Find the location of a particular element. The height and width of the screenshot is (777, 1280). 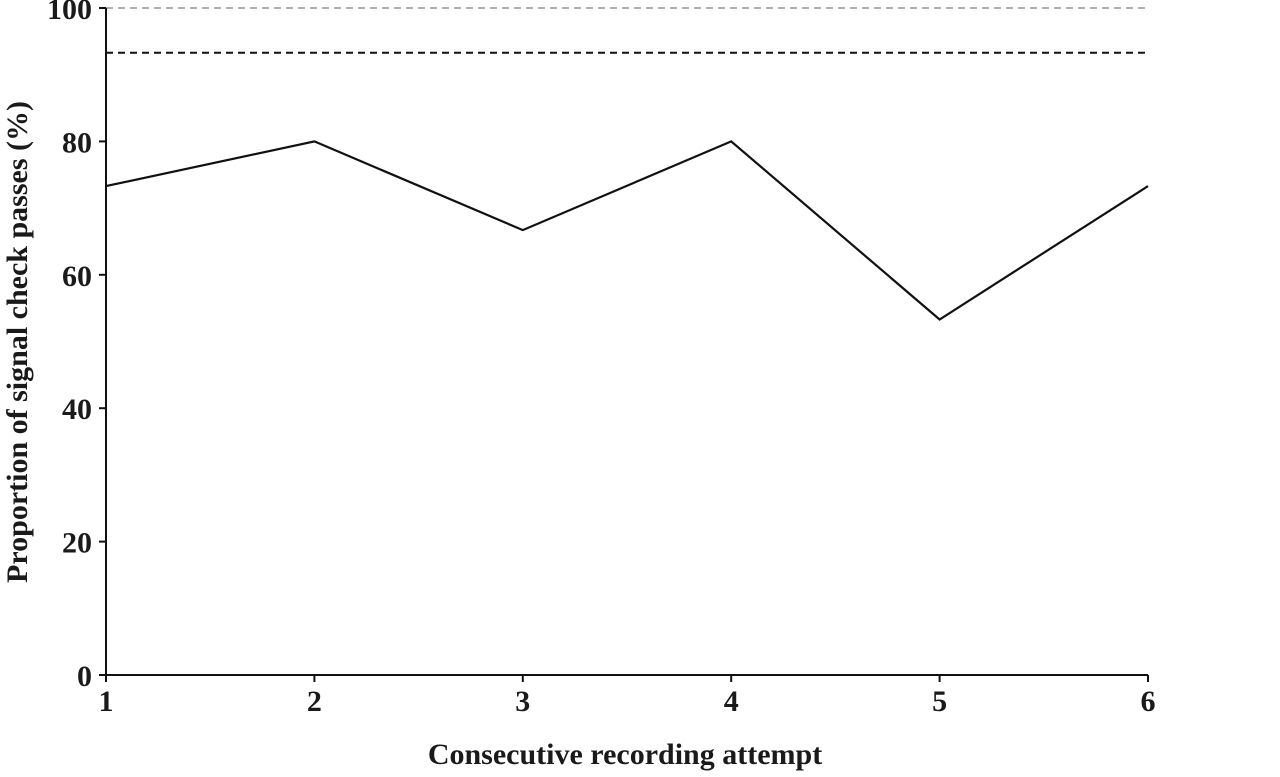

x-tick-labels: 1 2 3 4 5 6 is located at coordinates (627, 701).